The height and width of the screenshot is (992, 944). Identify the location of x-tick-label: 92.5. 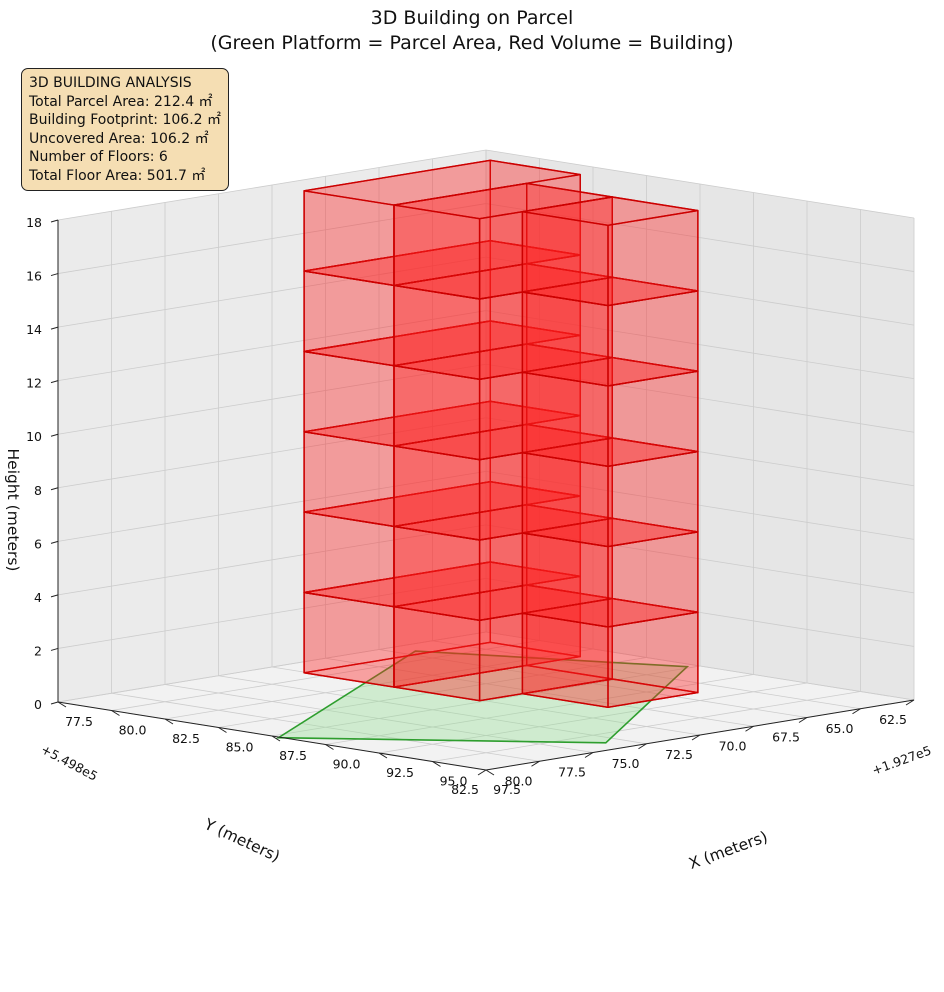
(400, 772).